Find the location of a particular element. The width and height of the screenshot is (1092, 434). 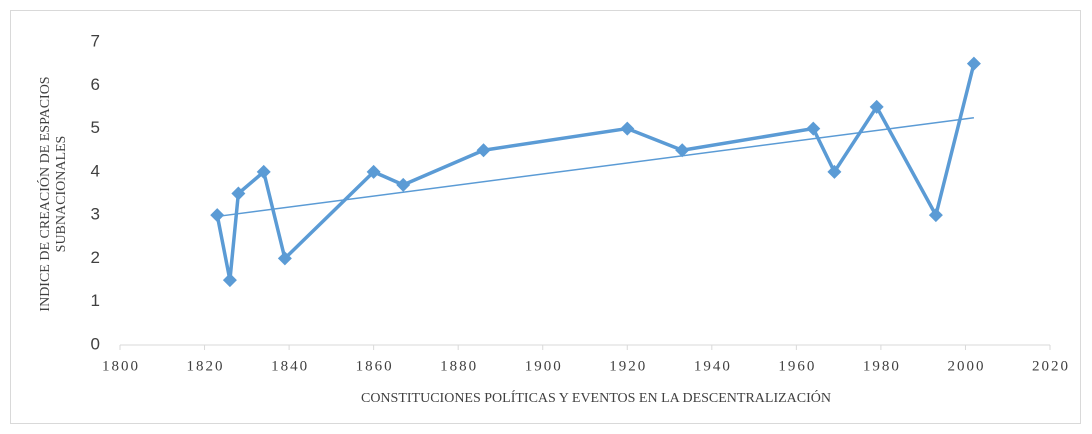

x-tick-label: 1820 is located at coordinates (206, 366).